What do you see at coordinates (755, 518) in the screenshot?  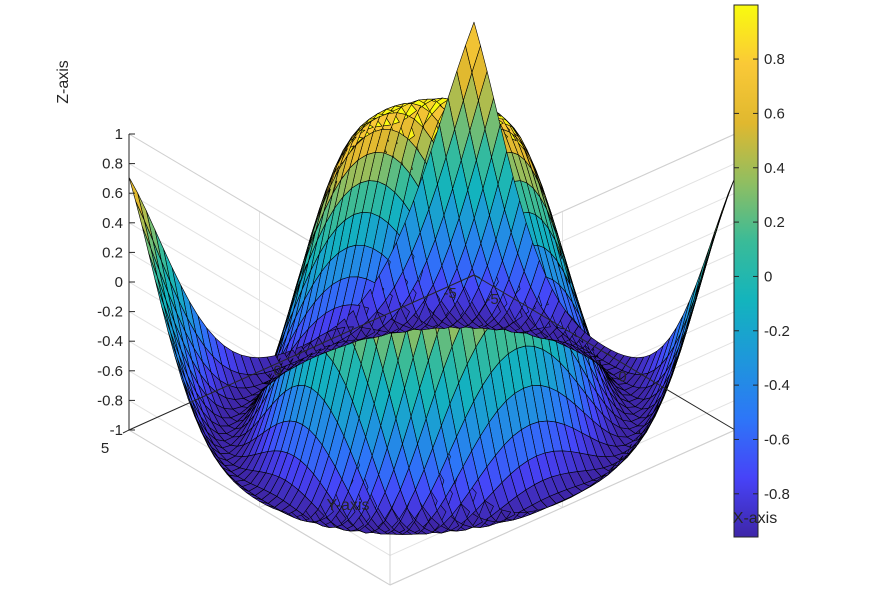 I see `x-axis-label: X-axis` at bounding box center [755, 518].